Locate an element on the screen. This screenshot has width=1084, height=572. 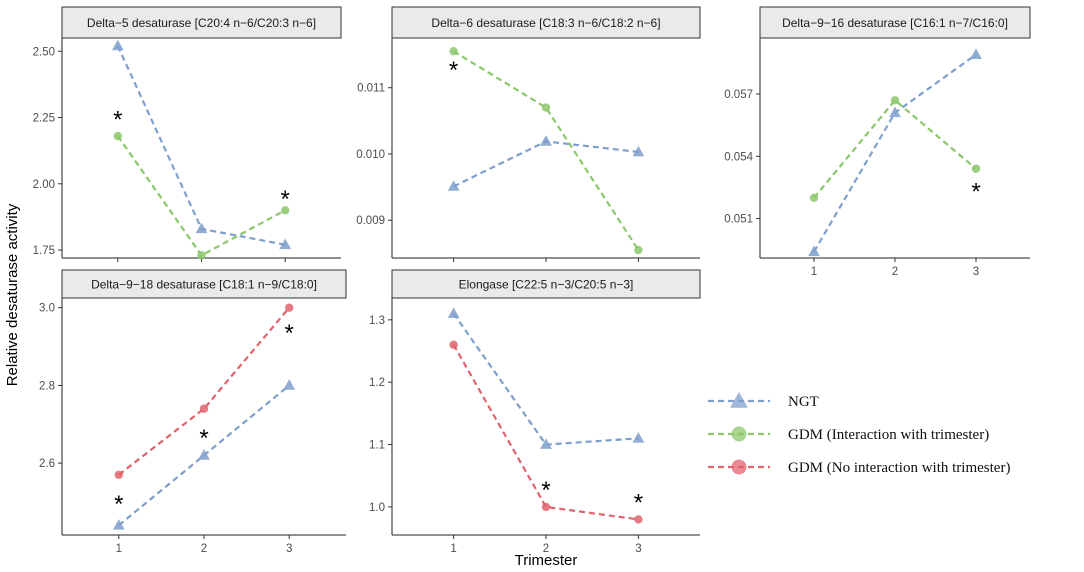
legend-entry-gdm_int: GDM (Interaction with trimester) is located at coordinates (848, 434).